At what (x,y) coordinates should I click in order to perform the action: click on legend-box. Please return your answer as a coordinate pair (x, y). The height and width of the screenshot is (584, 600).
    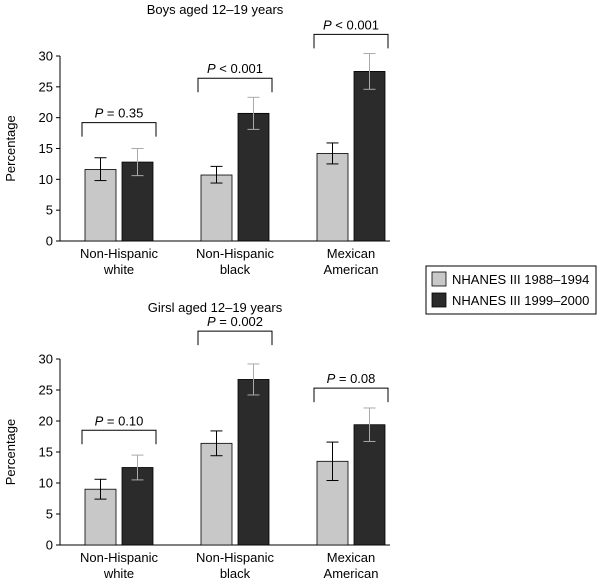
    Looking at the image, I should click on (511, 290).